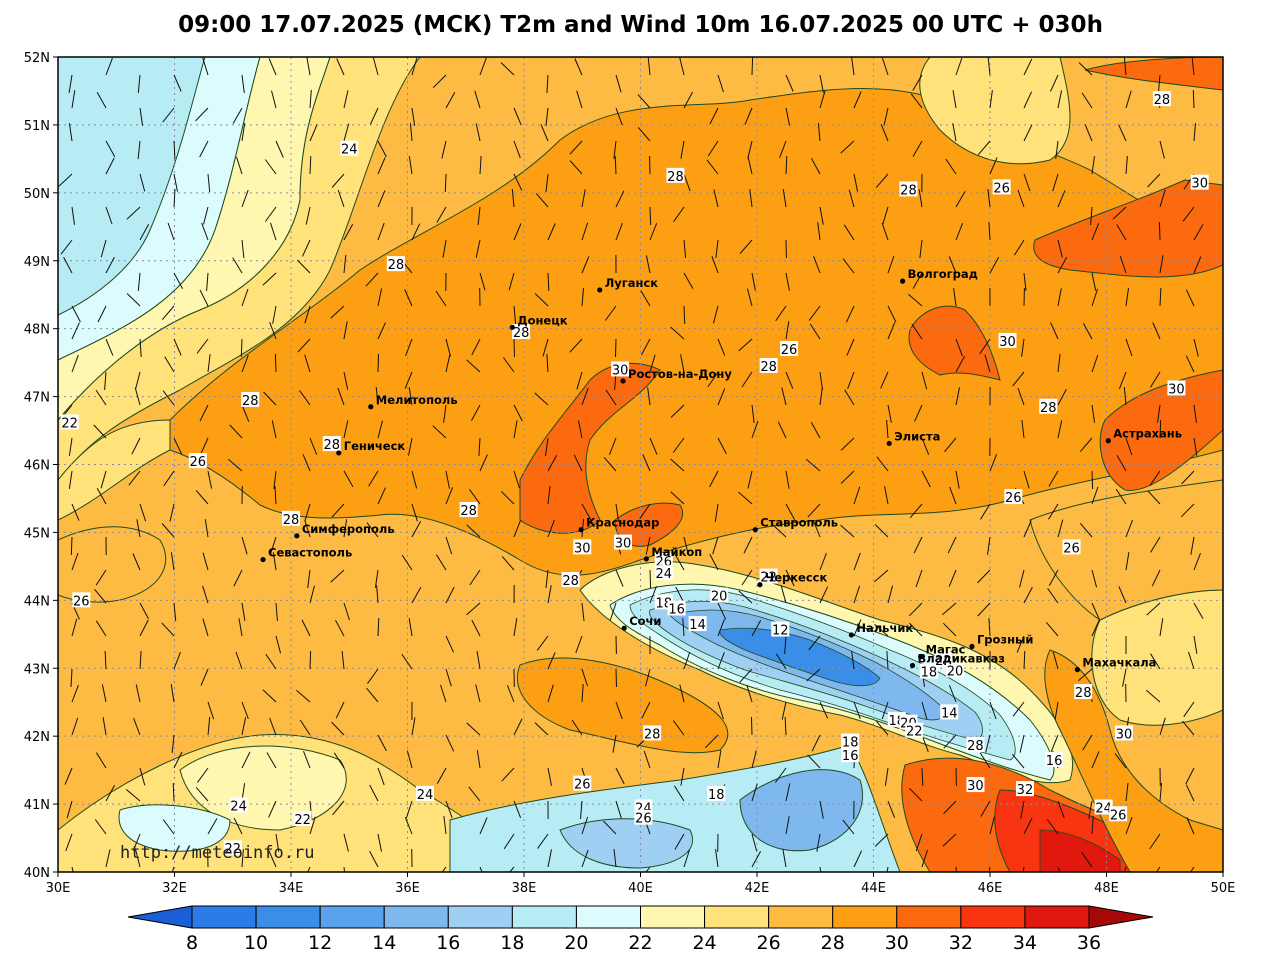 This screenshot has height=963, width=1281. Describe the element at coordinates (1199, 184) in the screenshot. I see `contour-label: 30` at that location.